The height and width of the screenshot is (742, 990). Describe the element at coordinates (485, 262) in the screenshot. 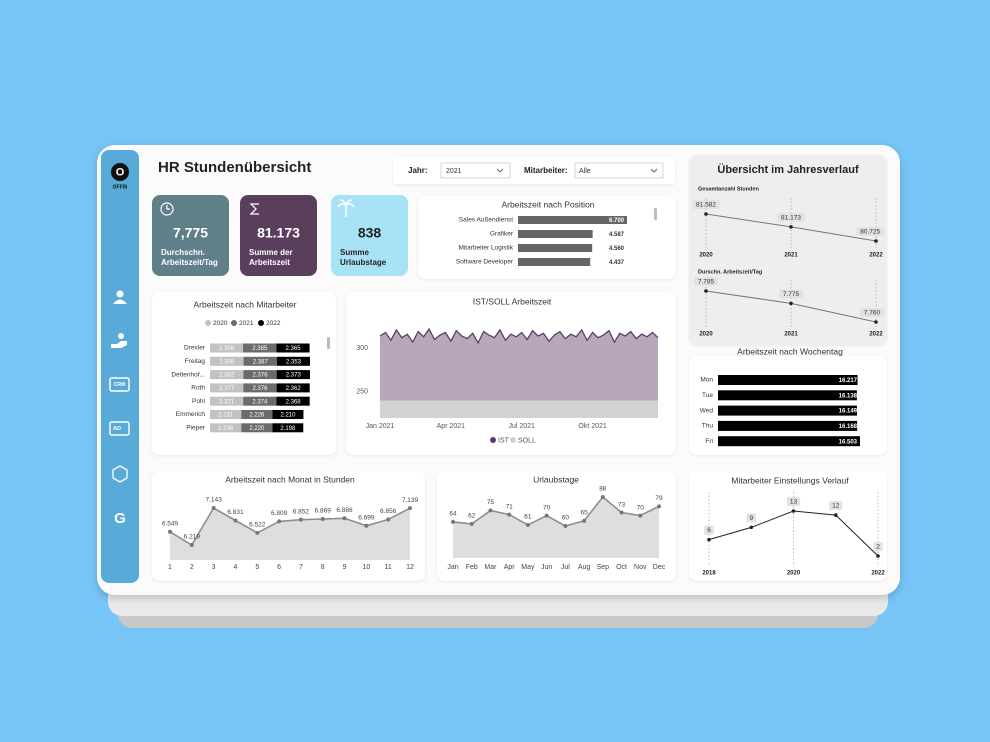

I see `category-label: Software Developer` at that location.